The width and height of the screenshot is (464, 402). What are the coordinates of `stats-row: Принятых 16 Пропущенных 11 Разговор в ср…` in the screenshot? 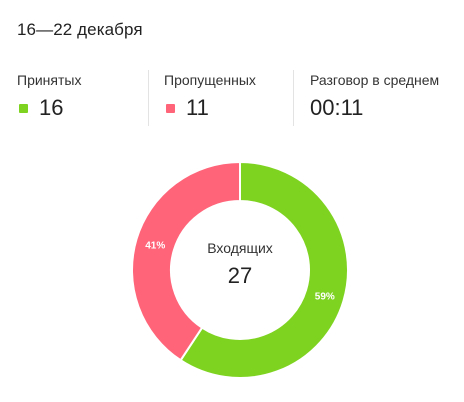 It's located at (232, 96).